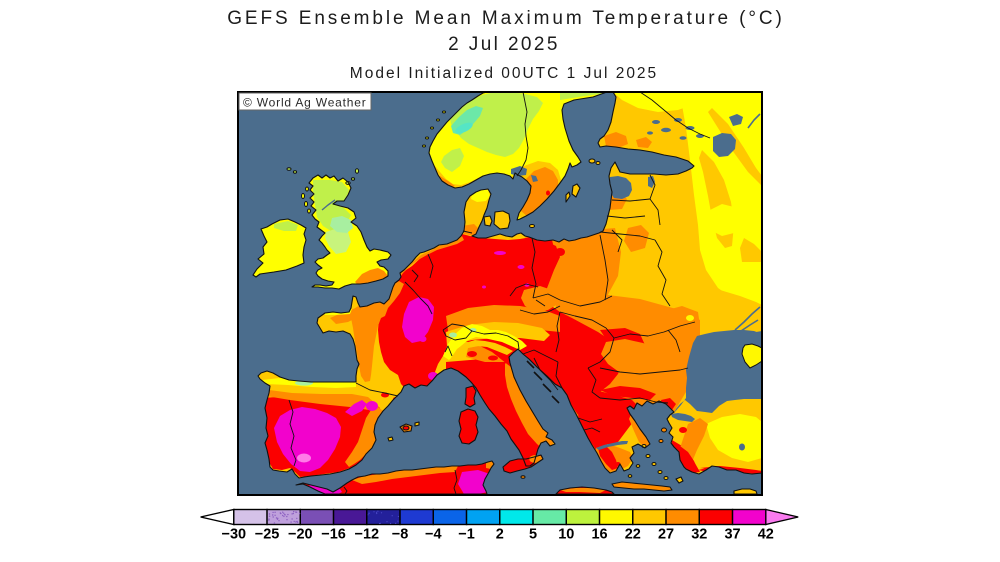 The image size is (1000, 562). Describe the element at coordinates (400, 535) in the screenshot. I see `svg-text: −8` at that location.